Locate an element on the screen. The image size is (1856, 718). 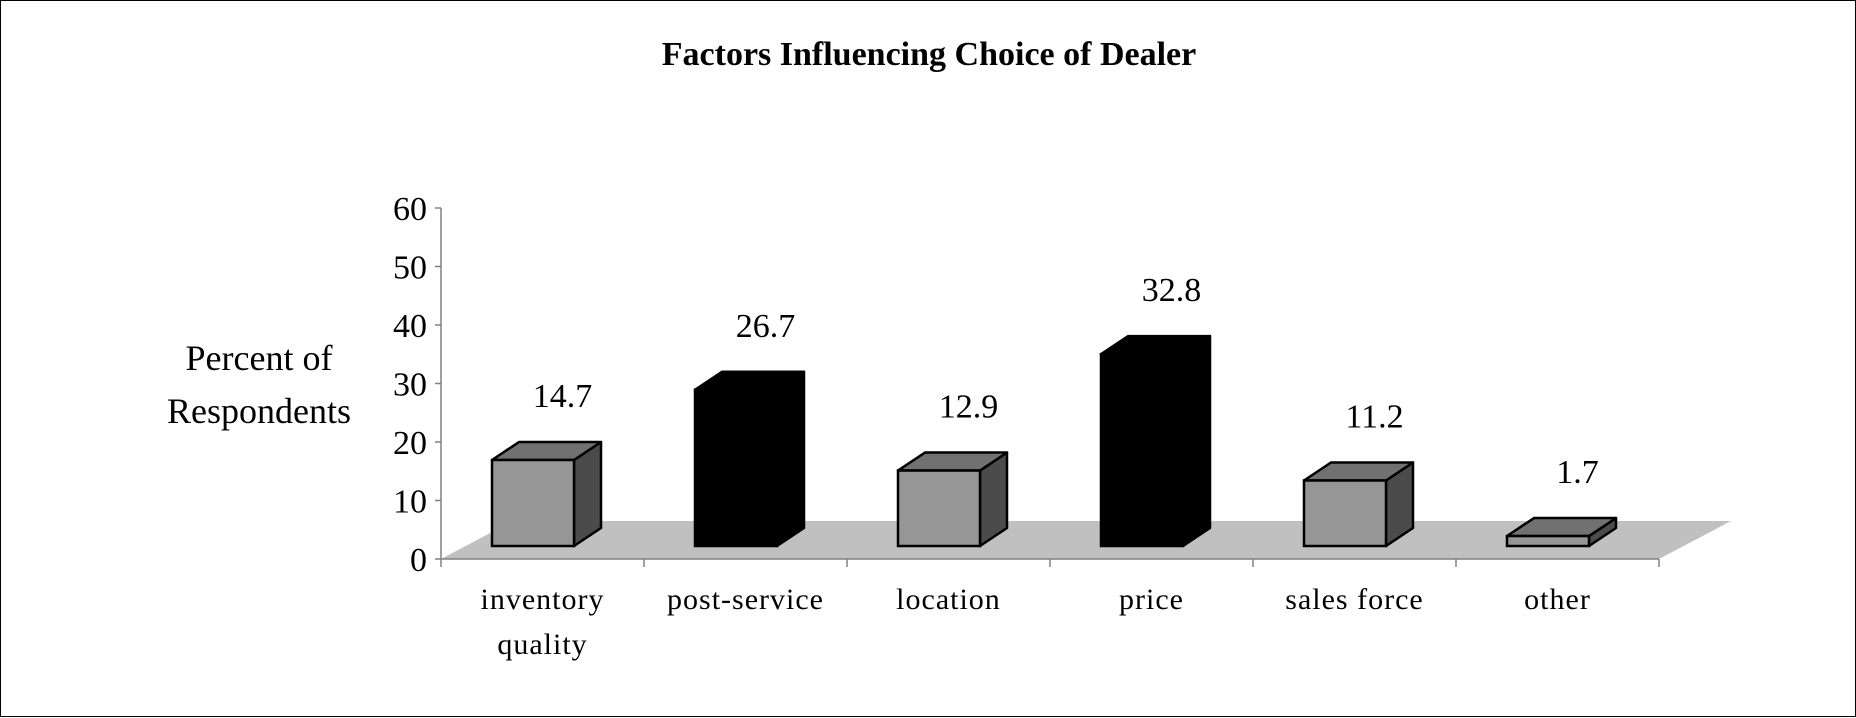
data-label: 26.7 is located at coordinates (766, 326).